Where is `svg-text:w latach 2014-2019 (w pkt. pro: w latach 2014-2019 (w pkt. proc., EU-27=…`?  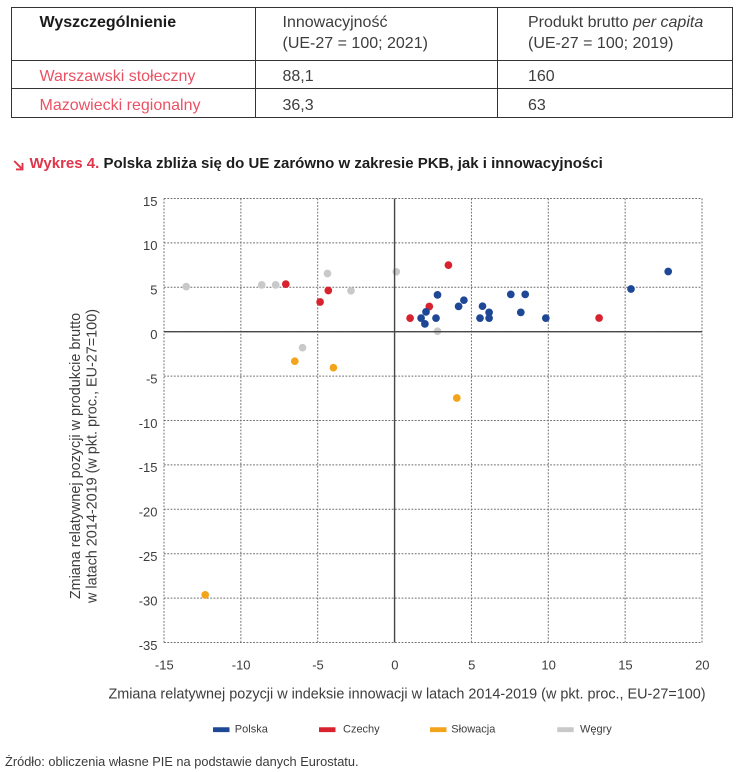
svg-text:w latach 2014-2019 (w pkt. pro: w latach 2014-2019 (w pkt. proc., EU-27=… is located at coordinates (93, 456).